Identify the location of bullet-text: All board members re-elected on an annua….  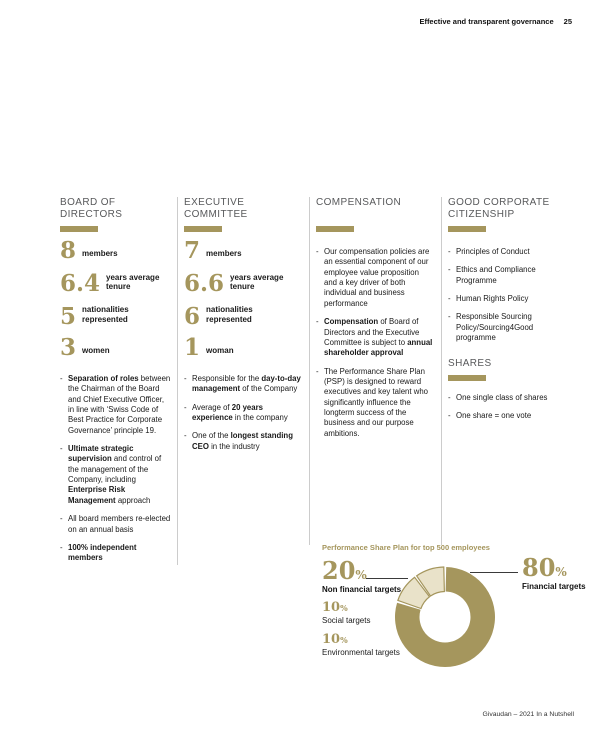
(119, 524).